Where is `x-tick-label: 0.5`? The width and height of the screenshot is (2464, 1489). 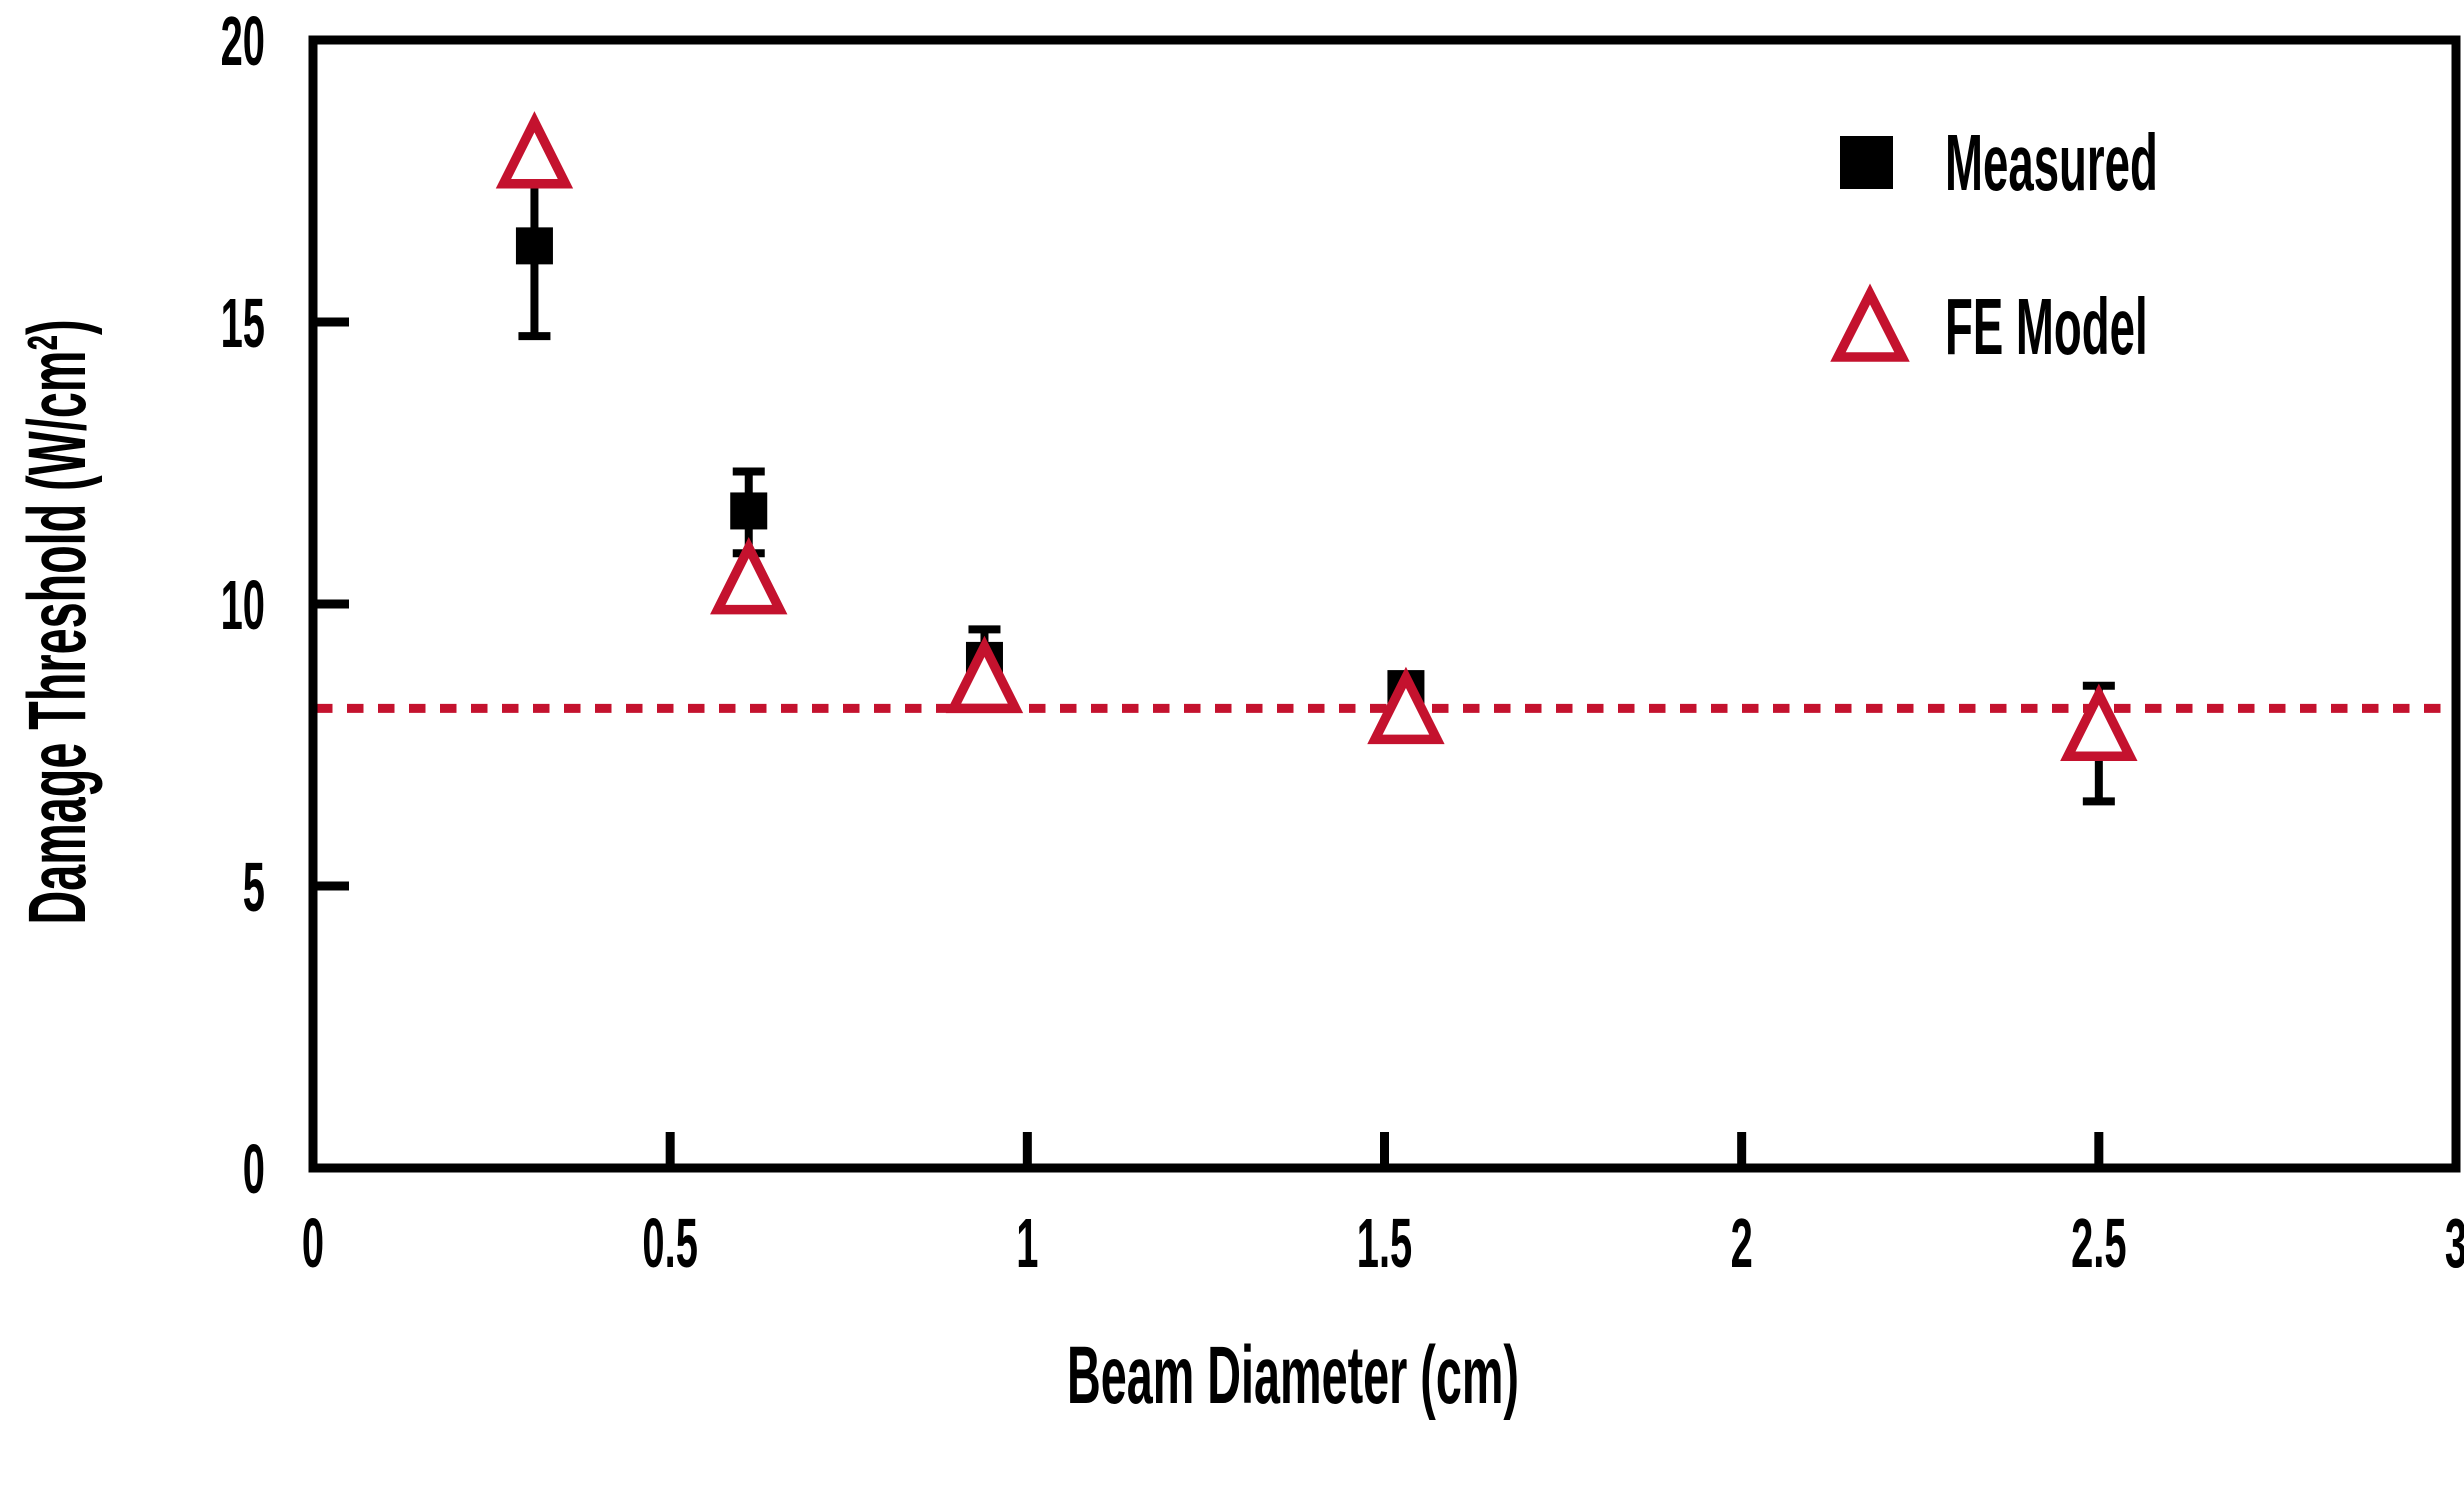
x-tick-label: 0.5 is located at coordinates (669, 1243).